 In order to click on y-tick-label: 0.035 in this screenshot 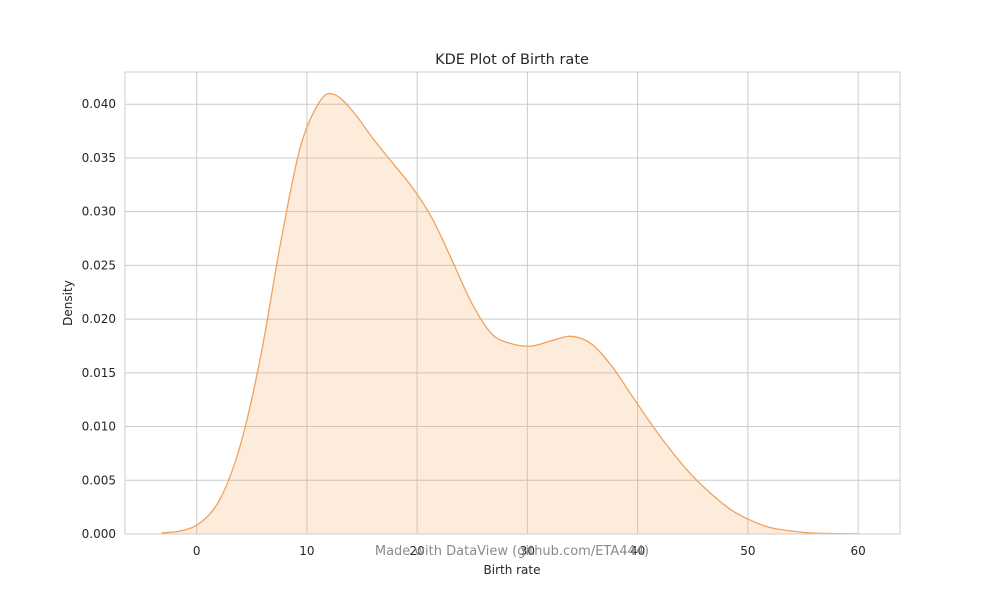, I will do `click(99, 158)`.